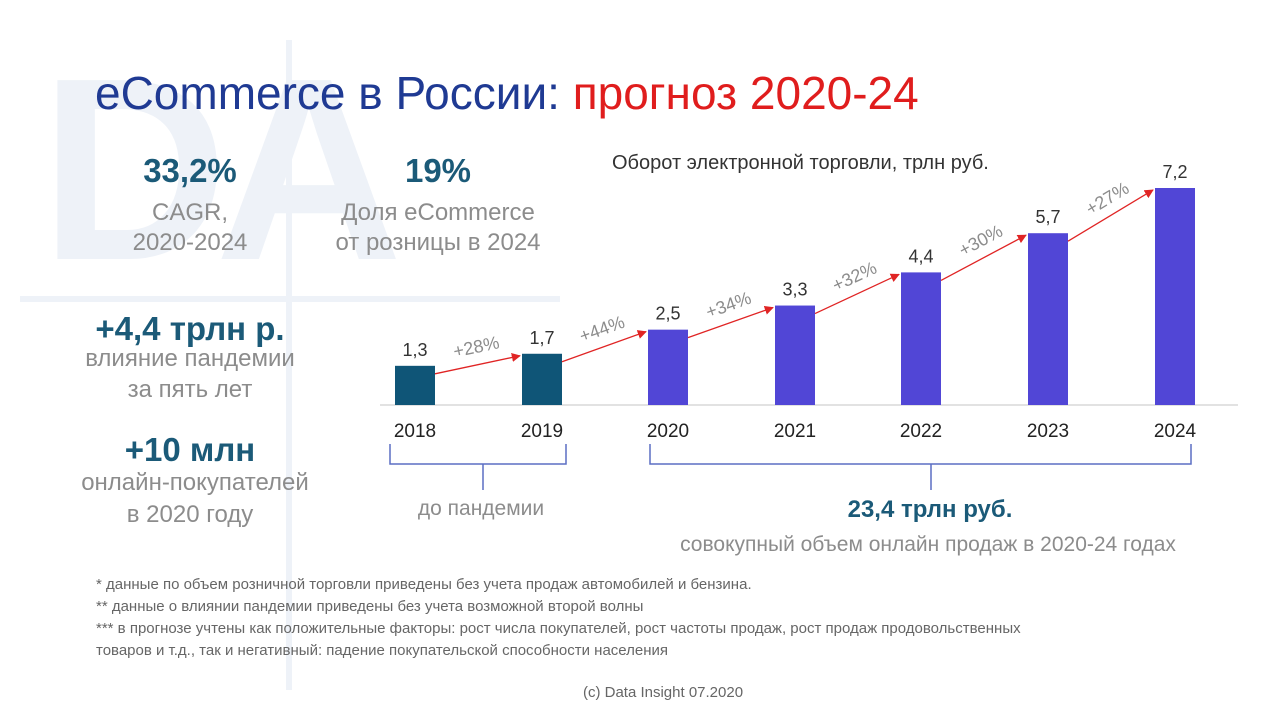 This screenshot has width=1280, height=720. What do you see at coordinates (190, 242) in the screenshot?
I see `cagr-label-2: 2020-2024` at bounding box center [190, 242].